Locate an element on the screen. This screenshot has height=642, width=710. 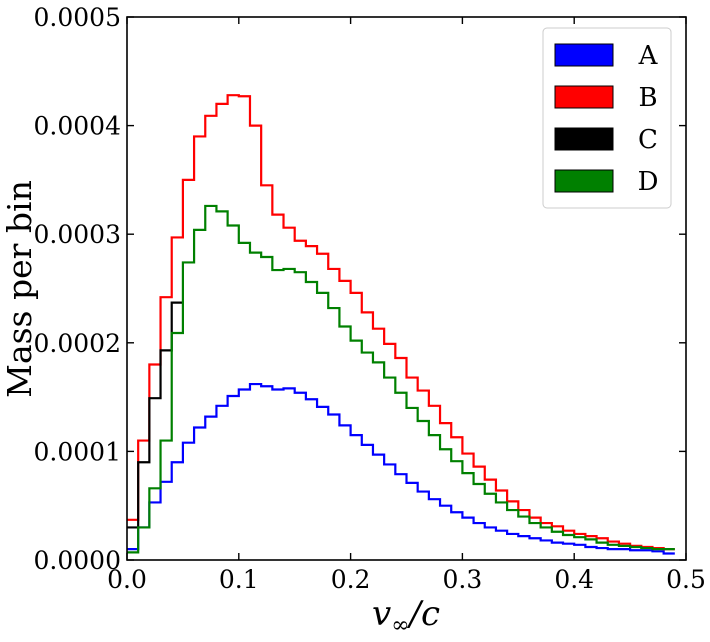
x-axis-label-main: v is located at coordinates (381, 614).